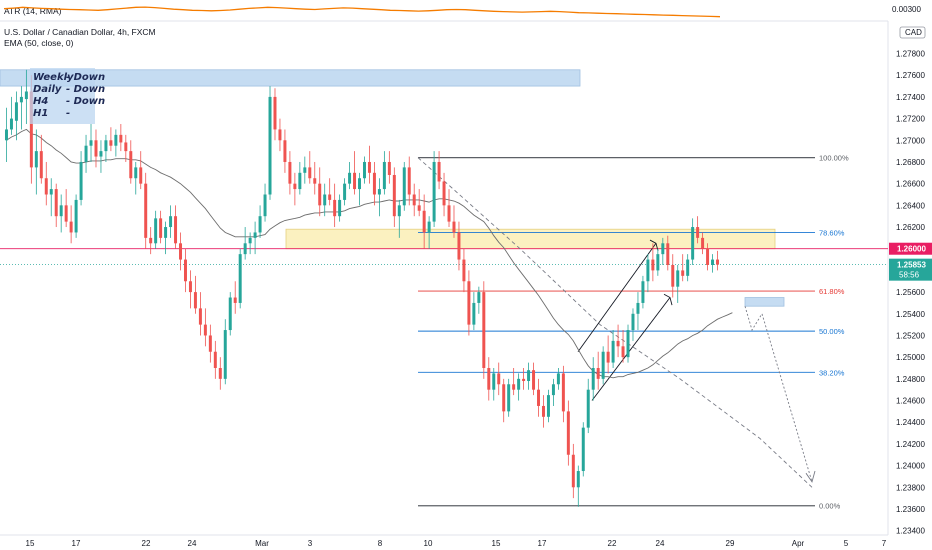 This screenshot has height=550, width=932. I want to click on note-dir-1: - Down, so click(85, 89).